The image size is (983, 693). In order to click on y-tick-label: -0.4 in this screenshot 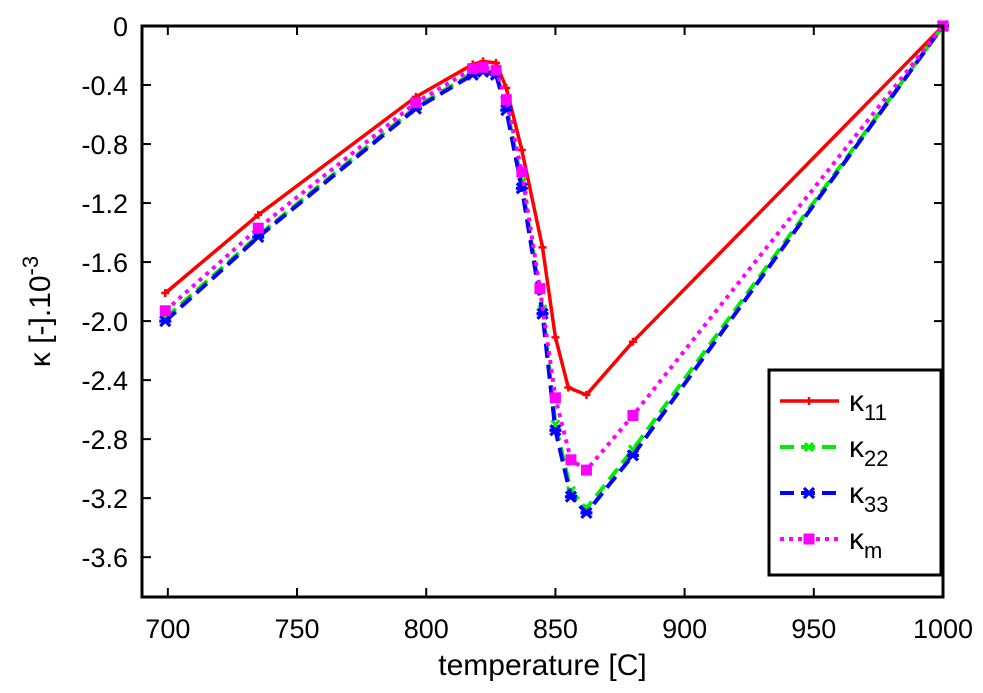, I will do `click(104, 86)`.